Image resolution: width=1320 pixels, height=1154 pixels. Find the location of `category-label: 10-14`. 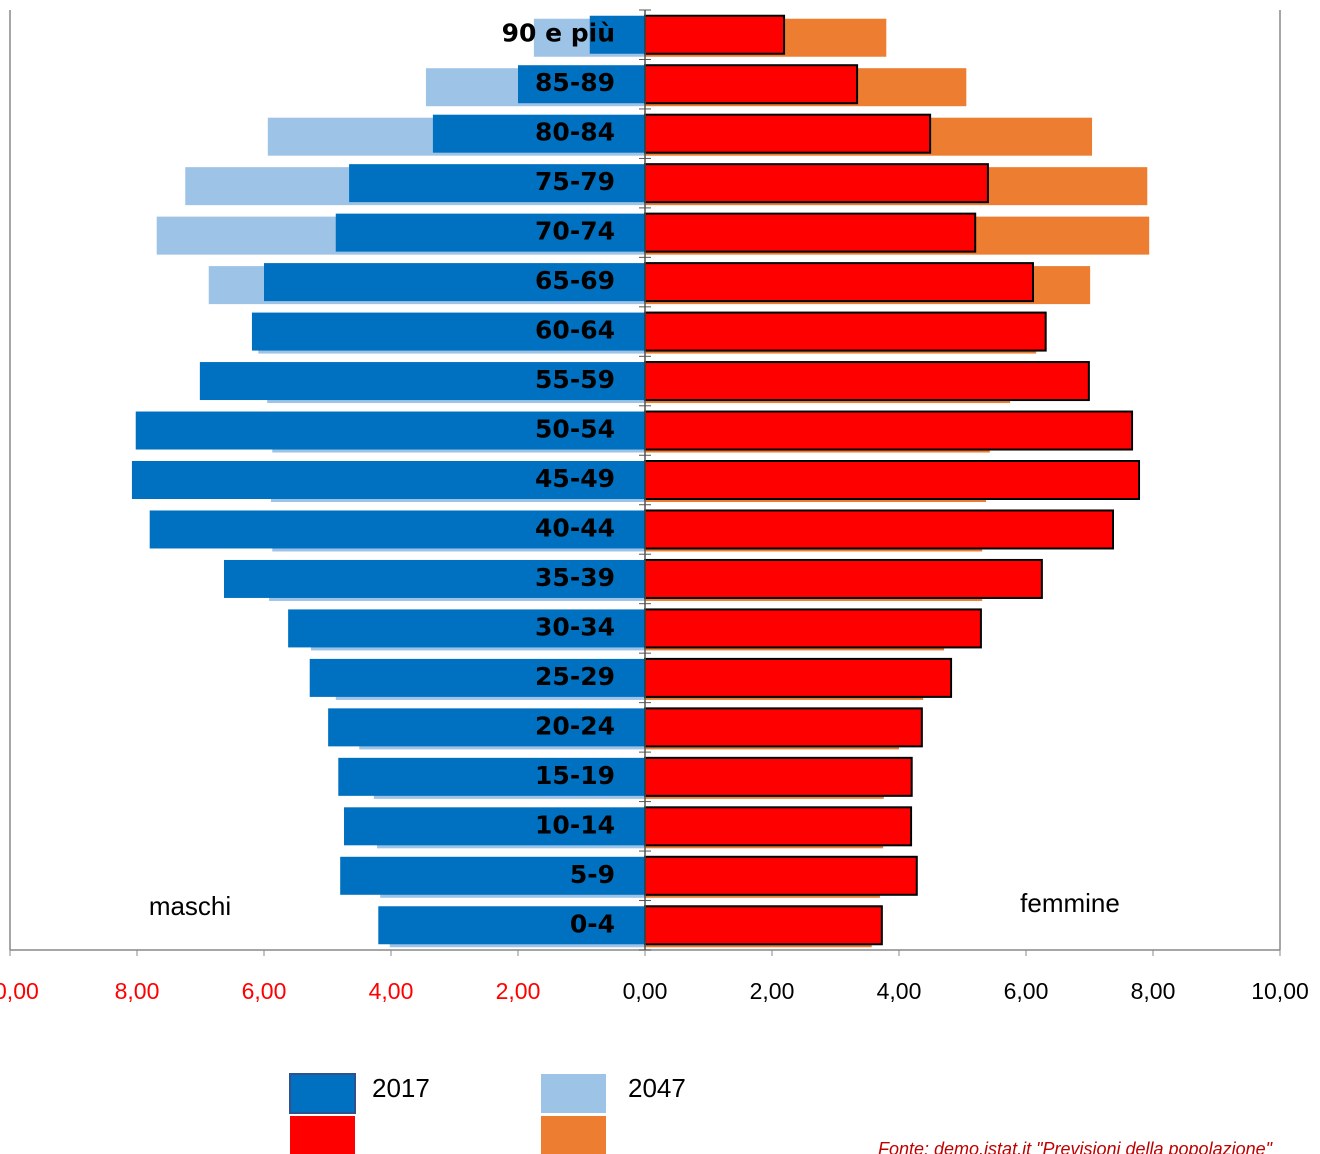

category-label: 10-14 is located at coordinates (575, 824).